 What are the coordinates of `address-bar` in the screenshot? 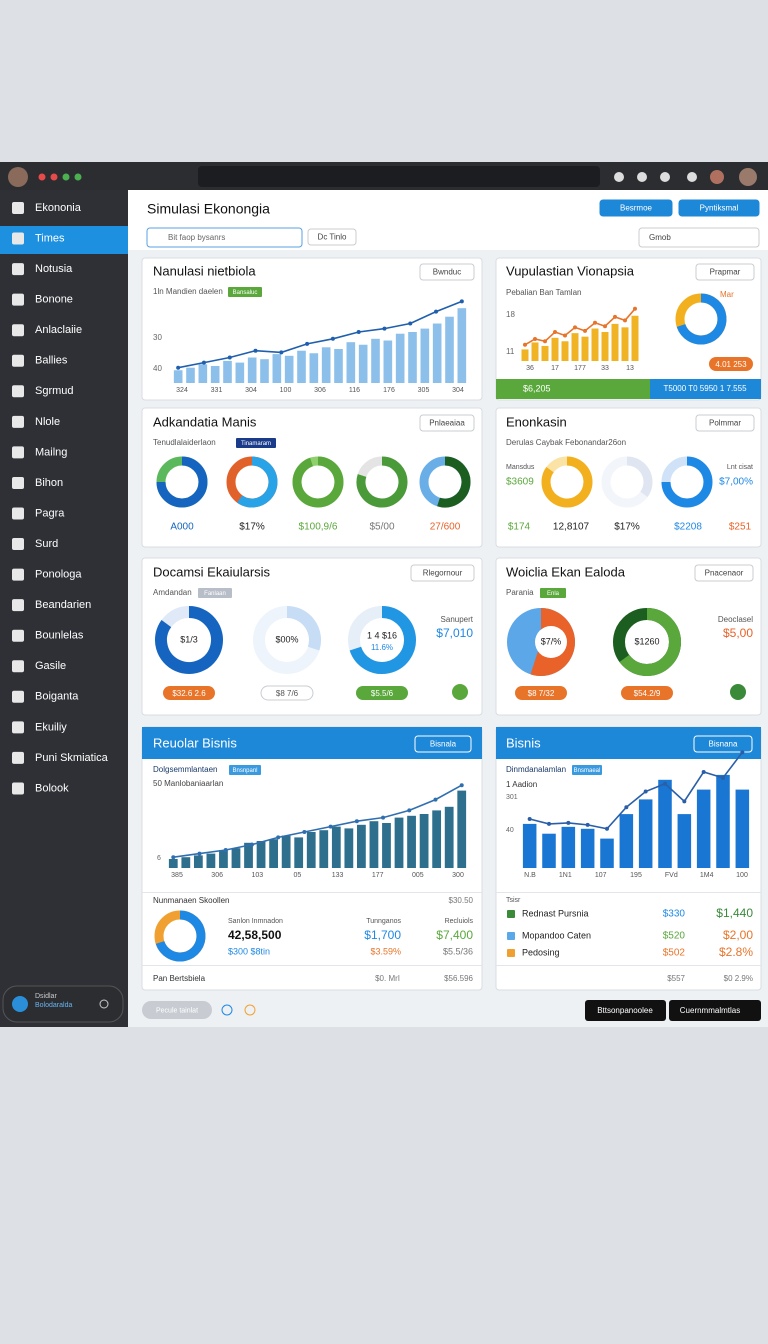 It's located at (399, 176).